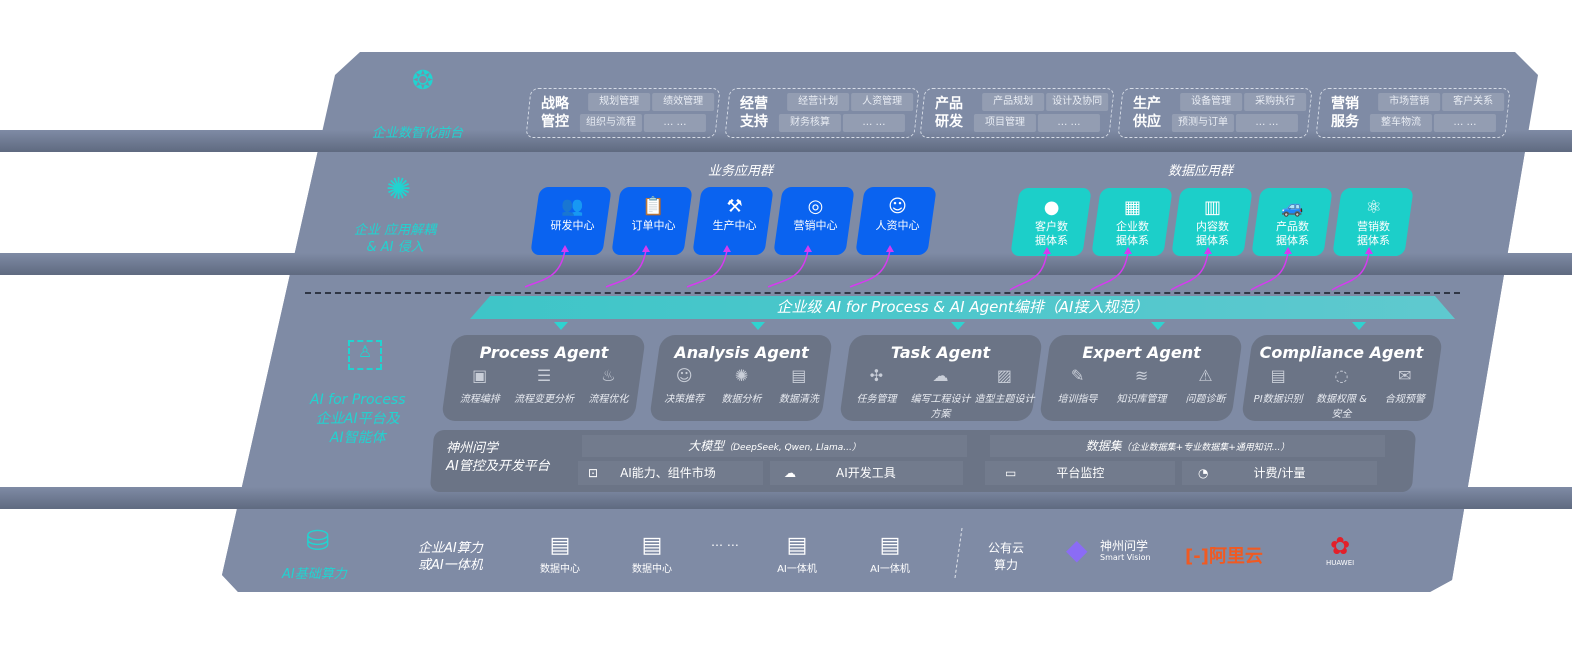 This screenshot has width=1572, height=647. Describe the element at coordinates (418, 133) in the screenshot. I see `frontend-label: 企业数智化前台` at that location.